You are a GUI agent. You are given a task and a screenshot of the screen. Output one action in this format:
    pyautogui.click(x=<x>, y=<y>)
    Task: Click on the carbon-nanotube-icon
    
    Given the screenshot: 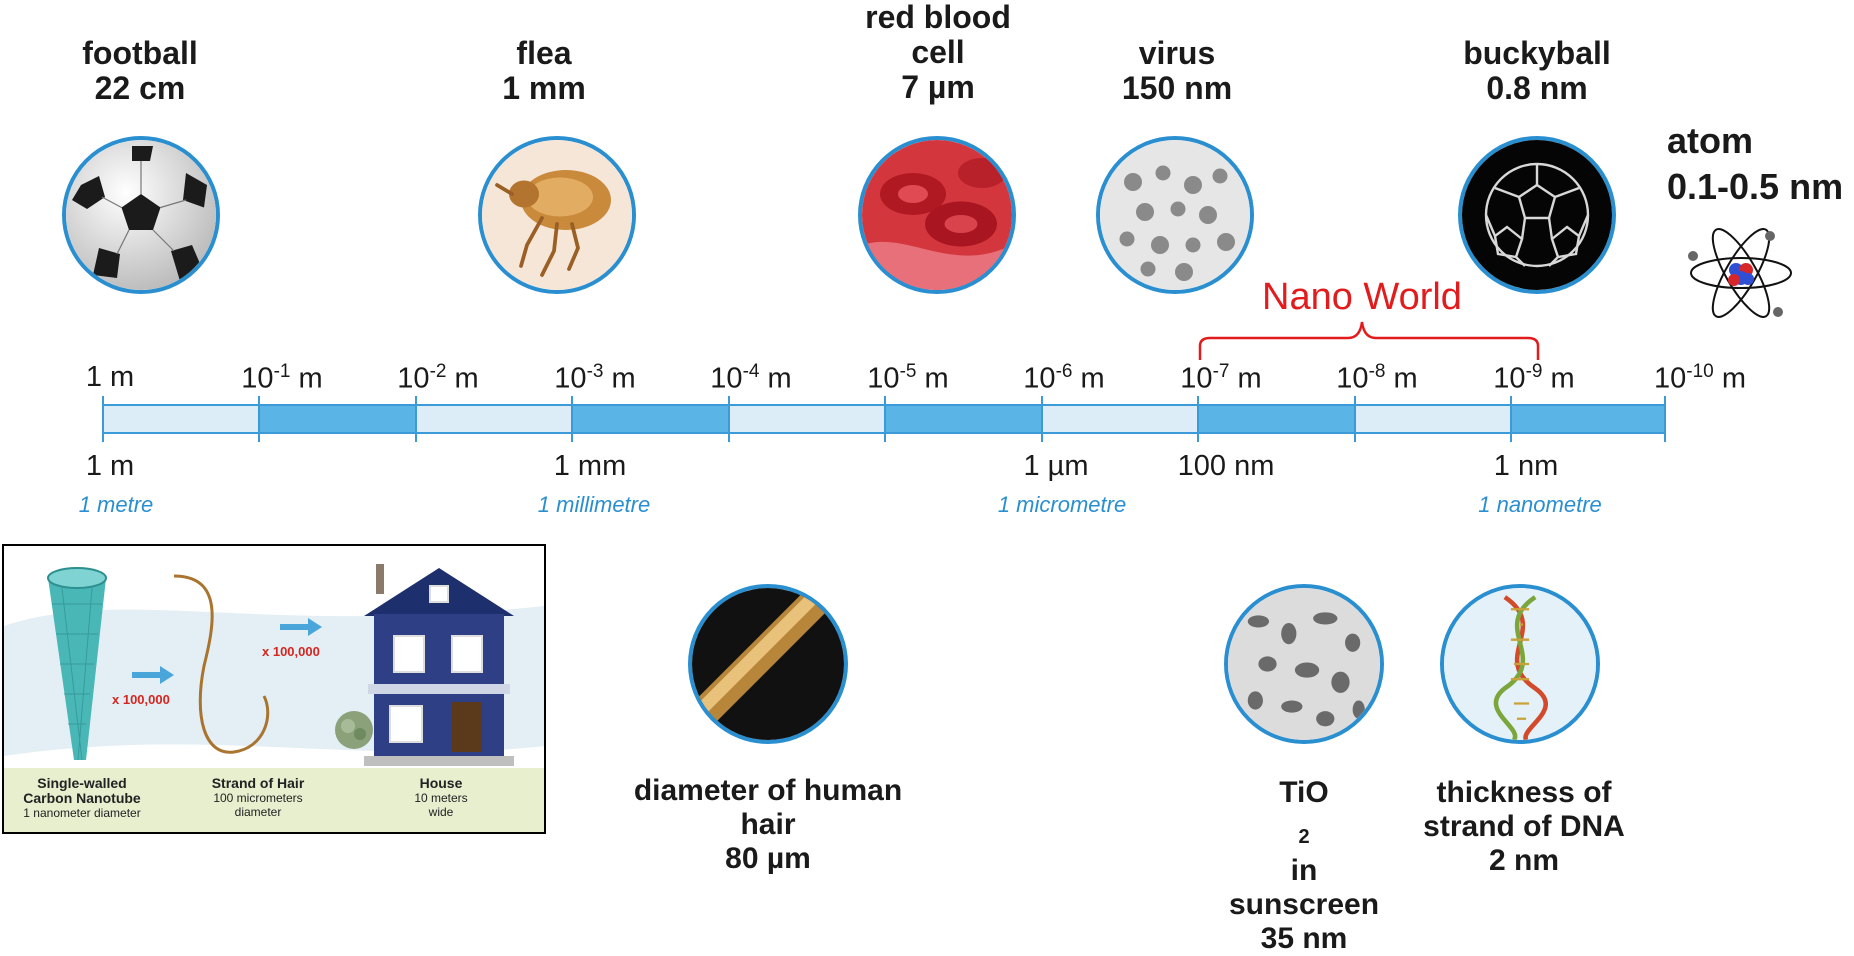 What is the action you would take?
    pyautogui.click(x=77, y=664)
    